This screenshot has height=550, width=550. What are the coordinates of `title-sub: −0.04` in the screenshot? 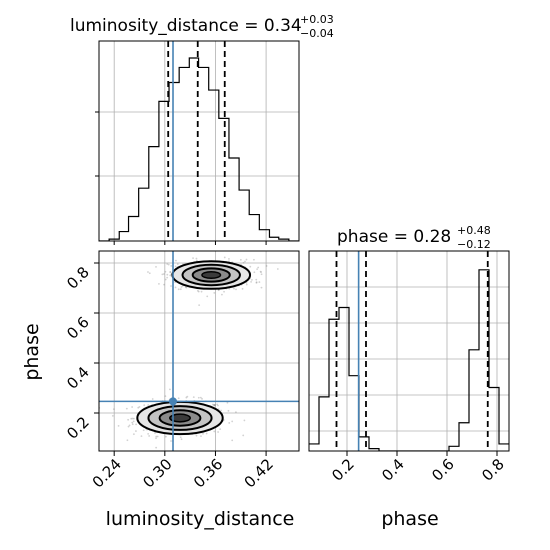 It's located at (317, 33).